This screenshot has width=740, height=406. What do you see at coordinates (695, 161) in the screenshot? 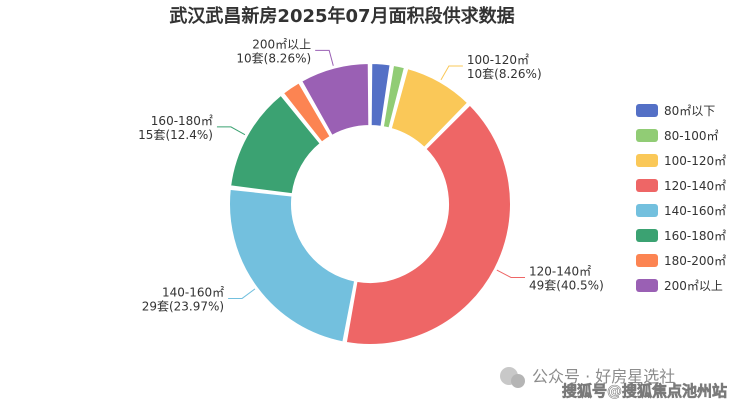
I see `legend-label-3: 100-120㎡` at bounding box center [695, 161].